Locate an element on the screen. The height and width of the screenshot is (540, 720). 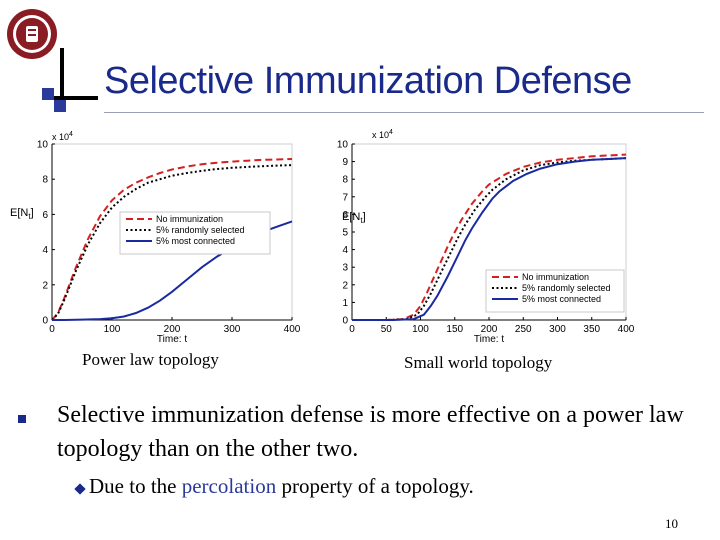
sub-bullet-marker is located at coordinates (80, 489).